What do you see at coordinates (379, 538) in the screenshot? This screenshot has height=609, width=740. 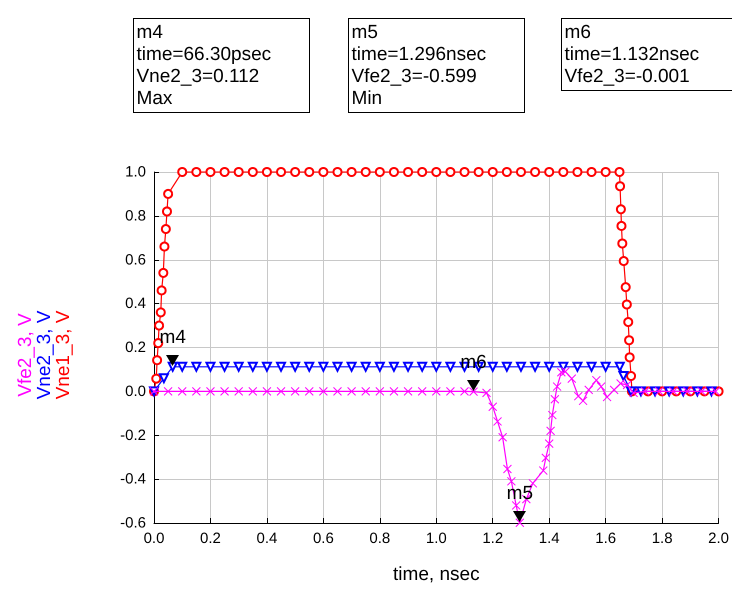 I see `x-tick-label: 0.8` at bounding box center [379, 538].